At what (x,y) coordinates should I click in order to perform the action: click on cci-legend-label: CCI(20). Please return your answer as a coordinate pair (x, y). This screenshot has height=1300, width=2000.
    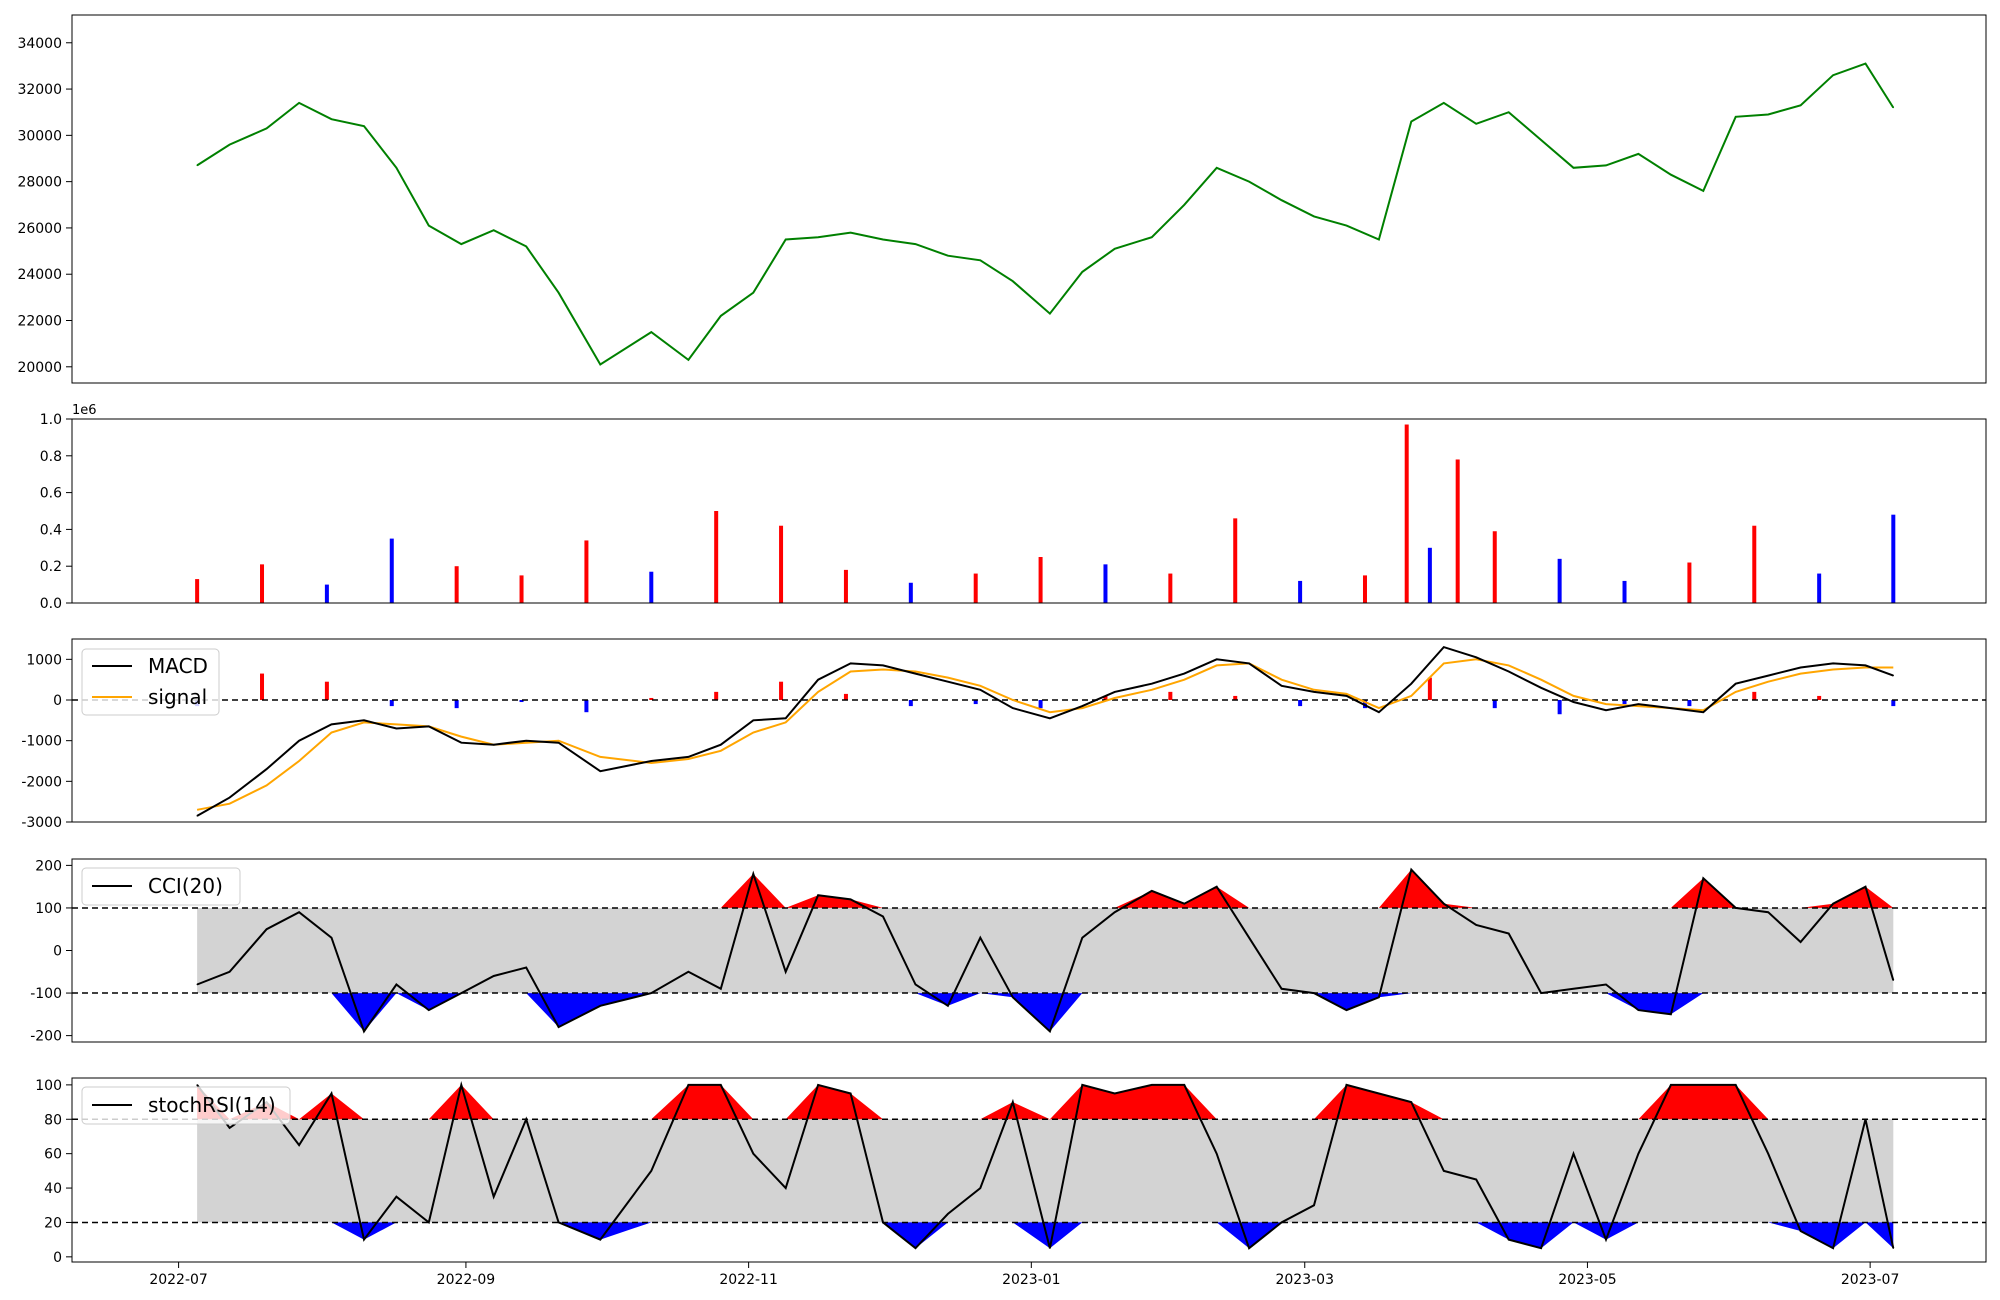
    Looking at the image, I should click on (185, 886).